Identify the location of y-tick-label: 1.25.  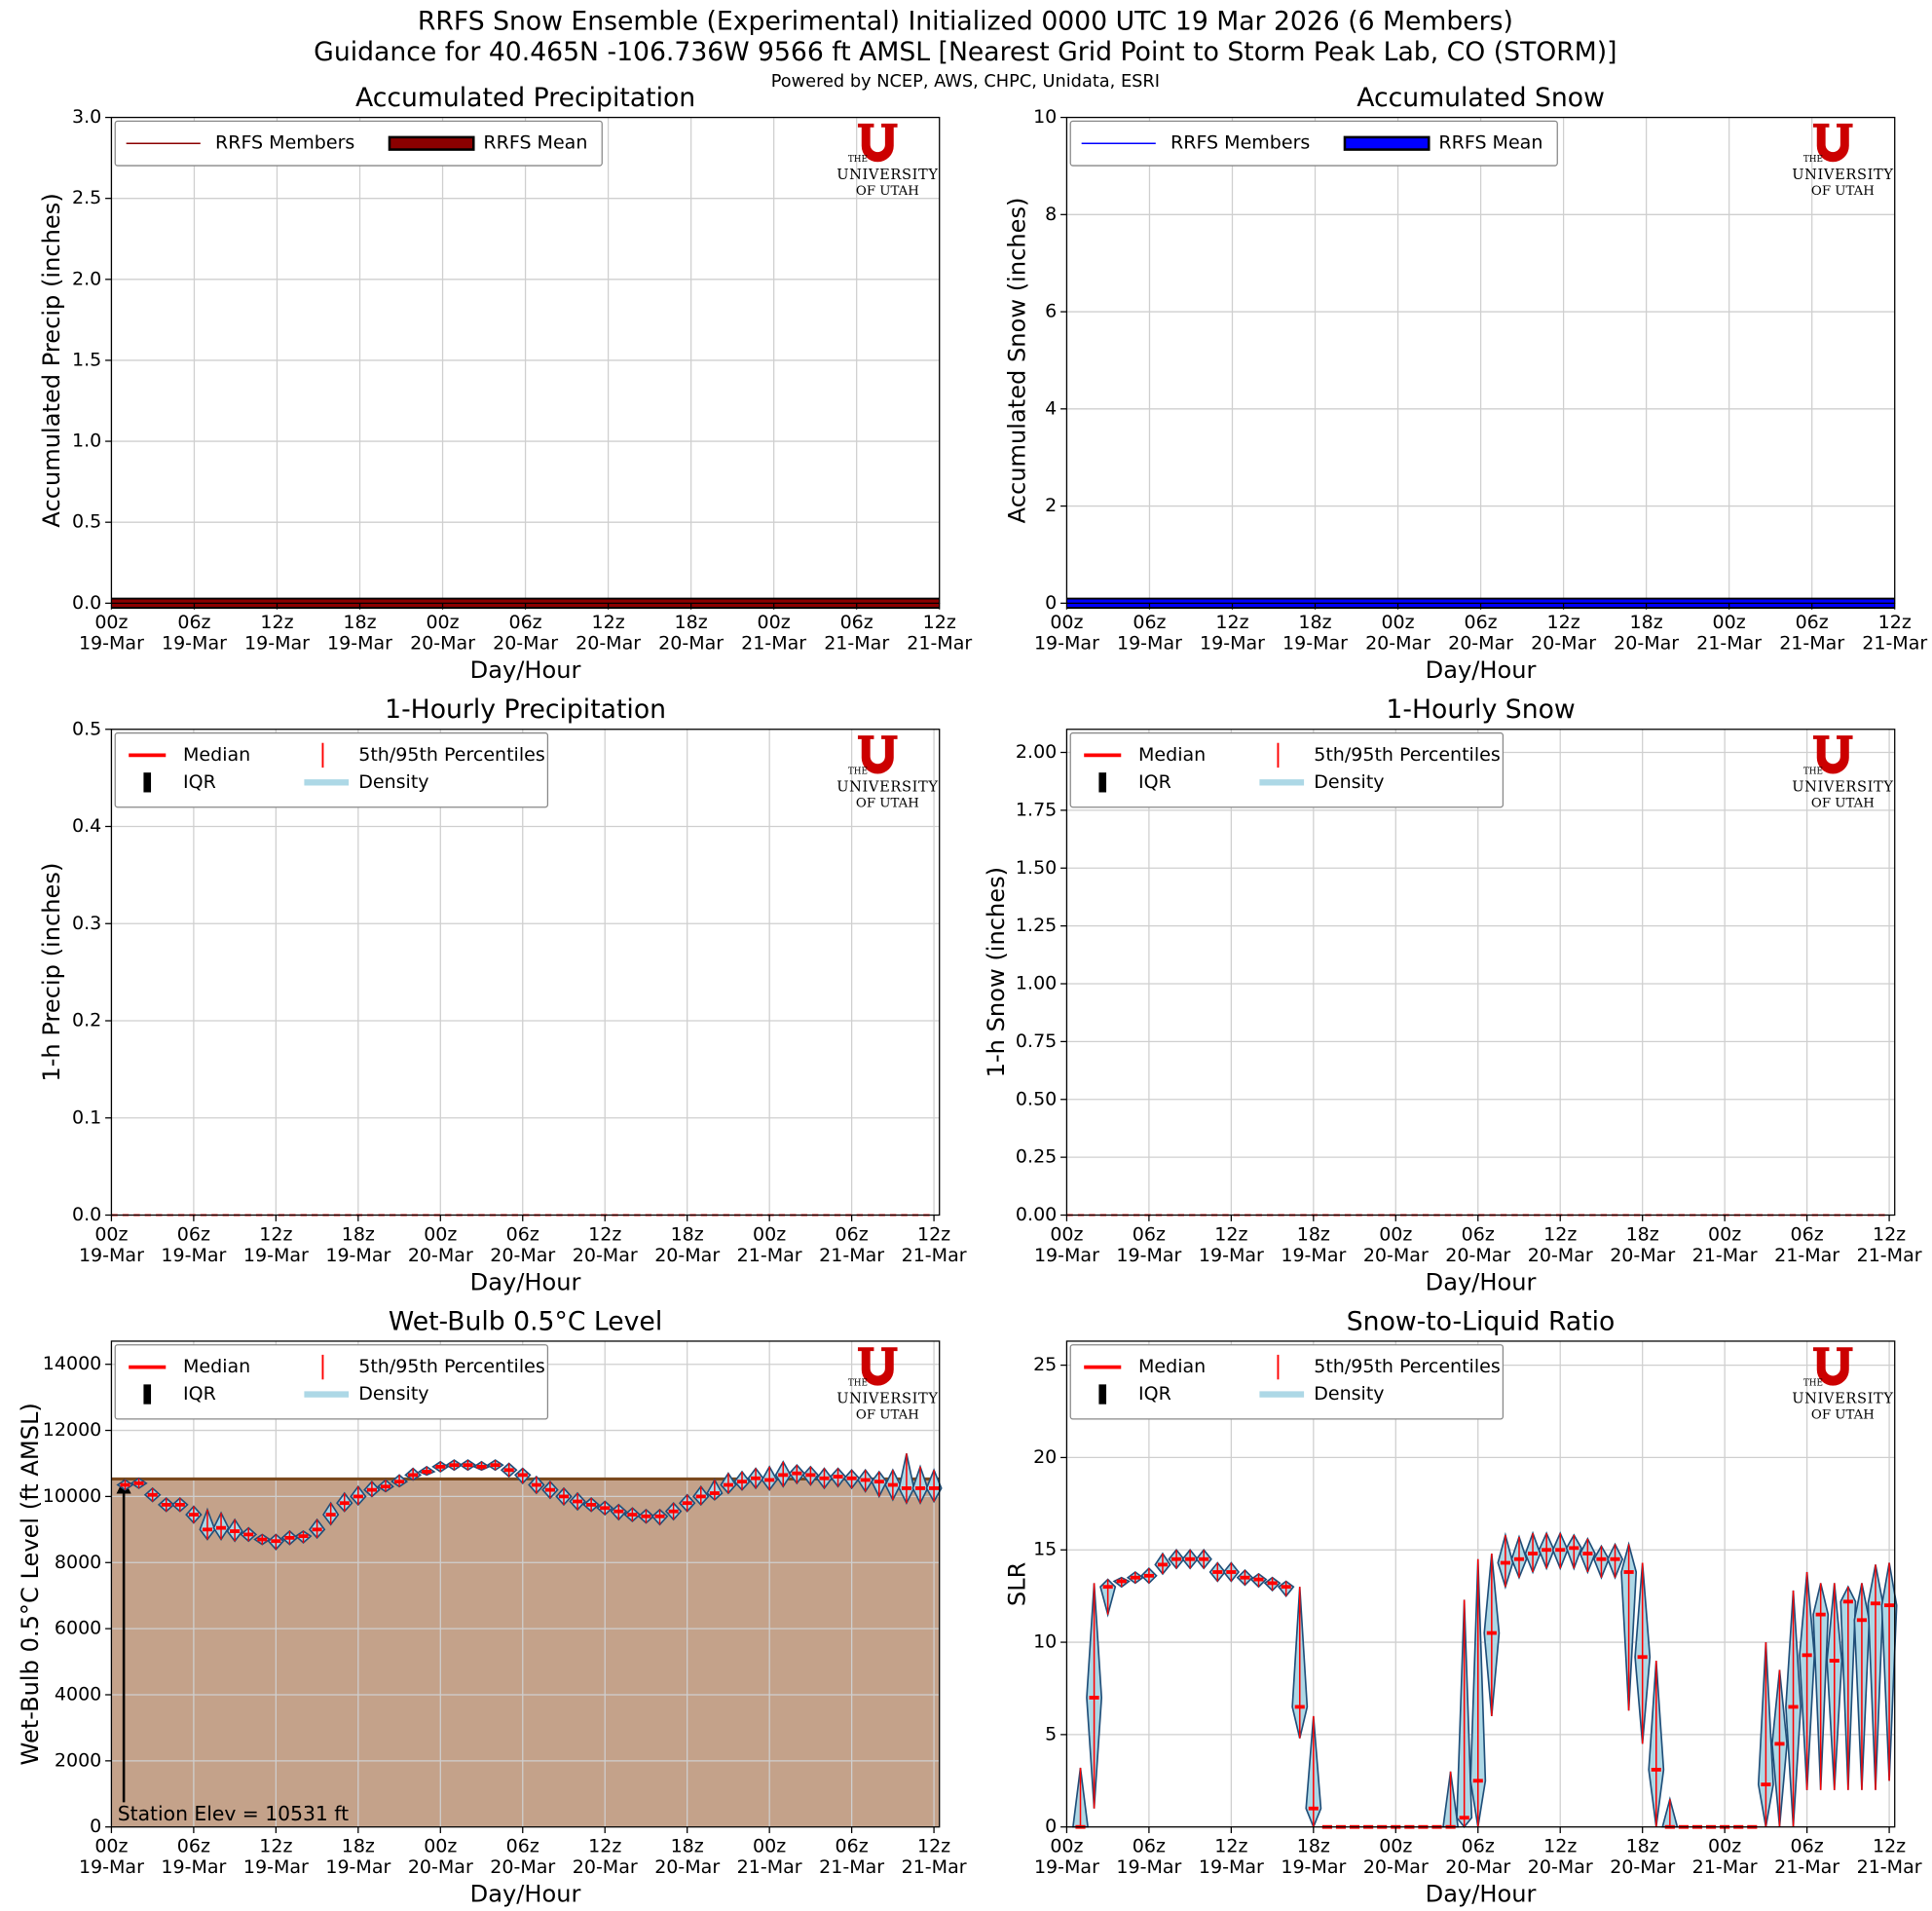
(1036, 926).